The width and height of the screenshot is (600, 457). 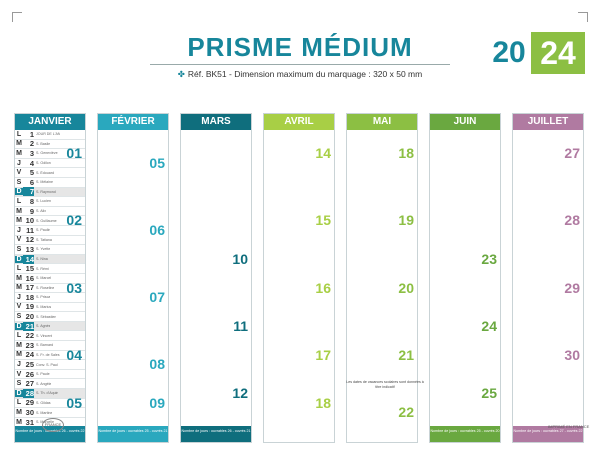 I want to click on week-number: 02, so click(x=74, y=220).